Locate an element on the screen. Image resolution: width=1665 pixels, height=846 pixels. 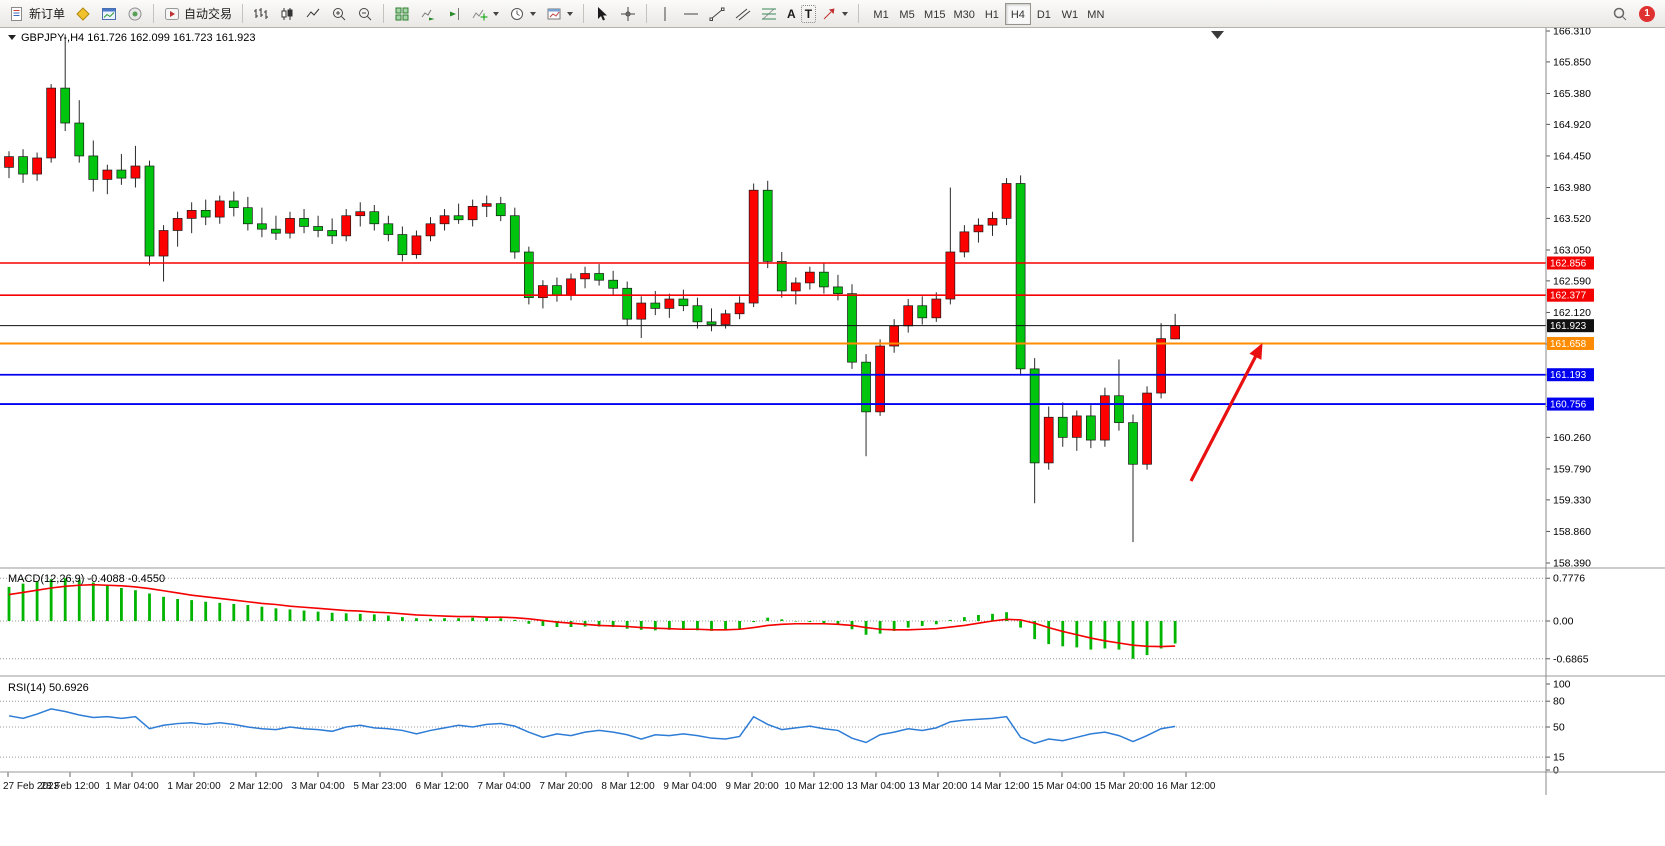
market-watch-button is located at coordinates (109, 14).